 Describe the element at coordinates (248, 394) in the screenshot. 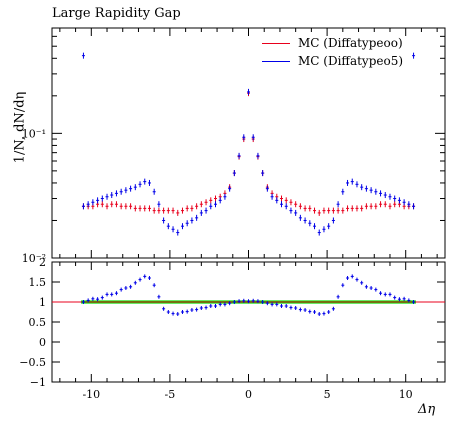

I see `x-tick-label: 0` at that location.